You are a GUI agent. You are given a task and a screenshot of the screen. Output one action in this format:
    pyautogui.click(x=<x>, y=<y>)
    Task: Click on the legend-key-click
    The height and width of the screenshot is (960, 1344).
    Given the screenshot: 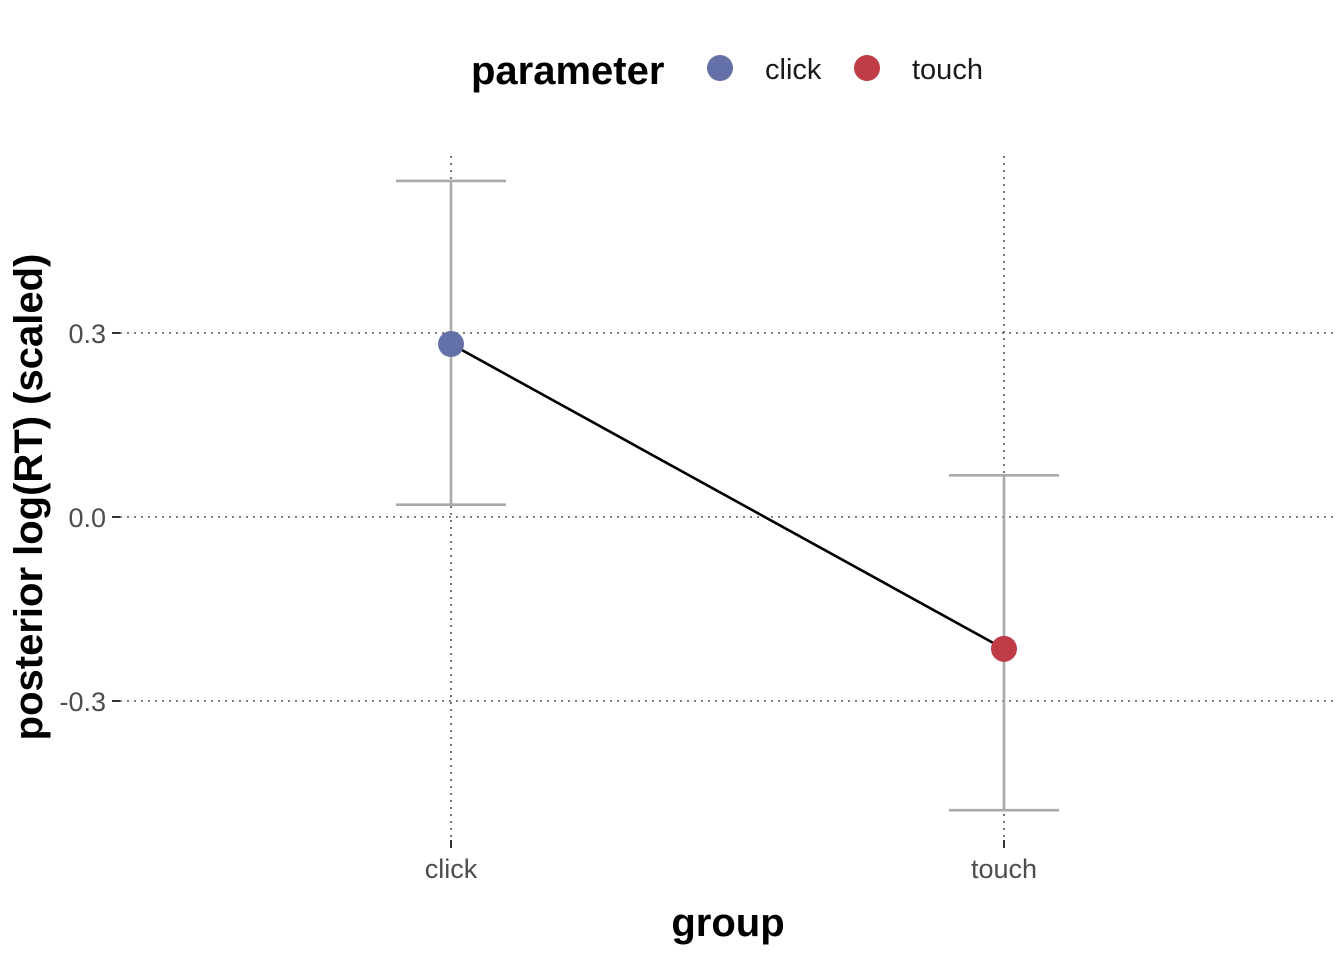 What is the action you would take?
    pyautogui.click(x=720, y=68)
    